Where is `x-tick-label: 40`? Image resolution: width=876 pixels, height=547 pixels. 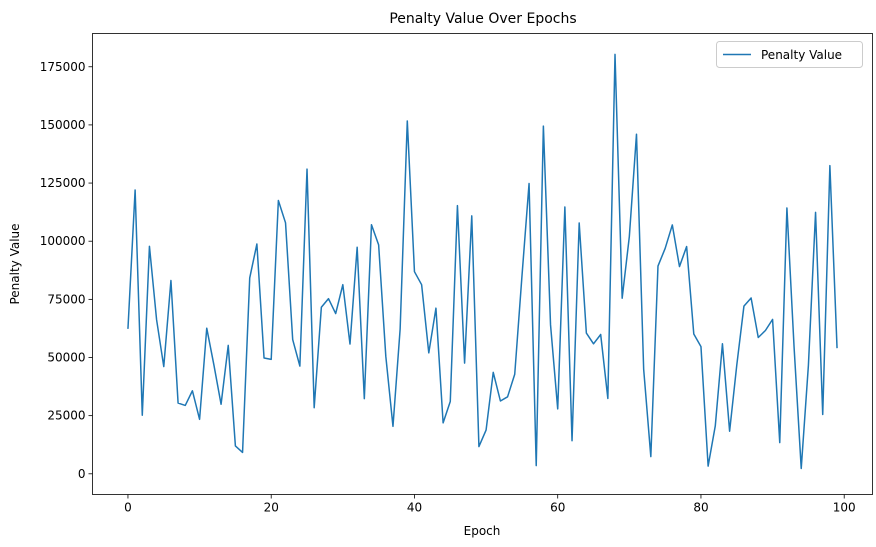
x-tick-label: 40 is located at coordinates (414, 508).